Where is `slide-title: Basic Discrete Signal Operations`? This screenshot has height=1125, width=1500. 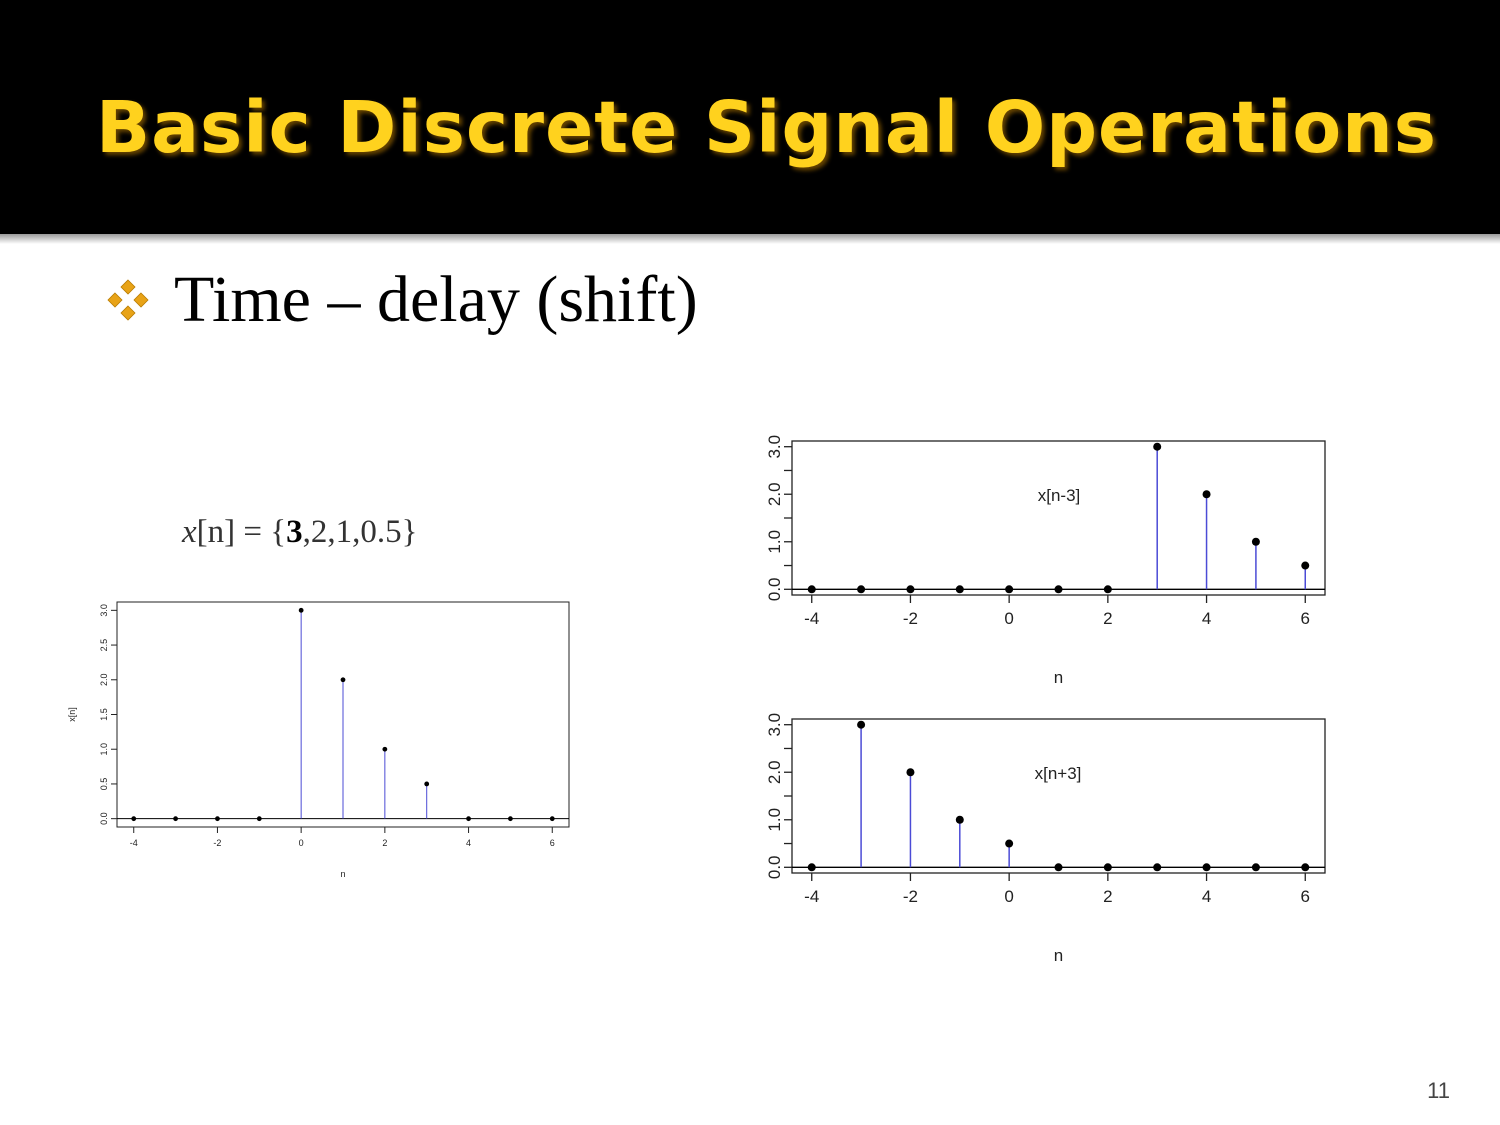
slide-title: Basic Discrete Signal Operations is located at coordinates (766, 127).